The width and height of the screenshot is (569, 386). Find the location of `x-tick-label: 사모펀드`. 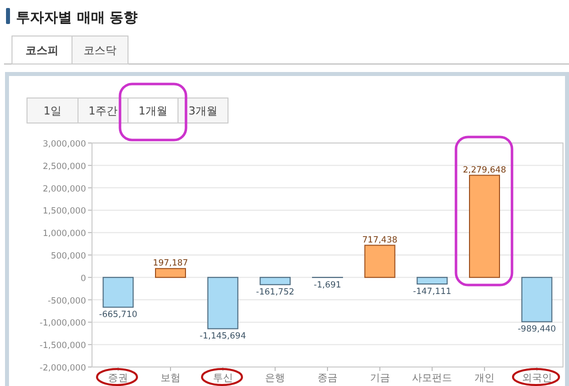

x-tick-label: 사모펀드 is located at coordinates (432, 378).